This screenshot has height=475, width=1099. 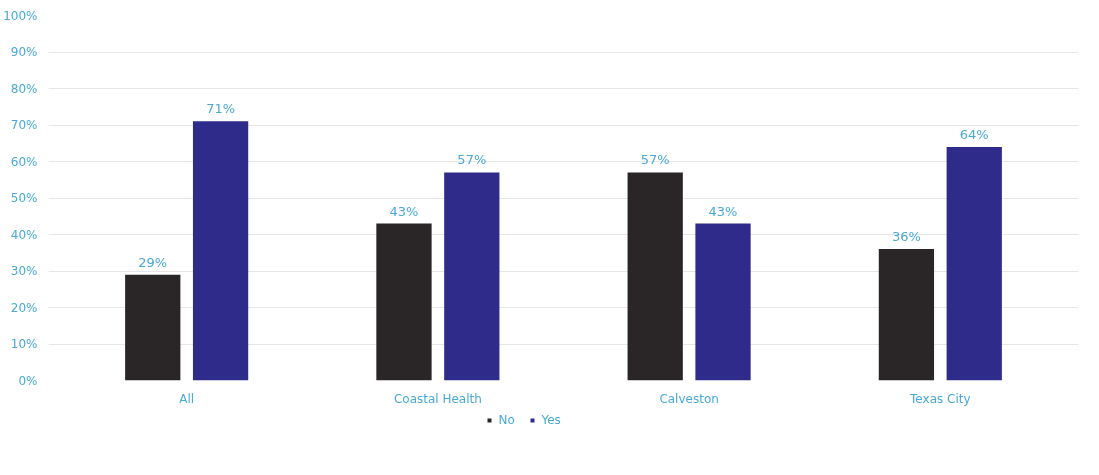 What do you see at coordinates (24, 344) in the screenshot?
I see `y-tick-label: 10%` at bounding box center [24, 344].